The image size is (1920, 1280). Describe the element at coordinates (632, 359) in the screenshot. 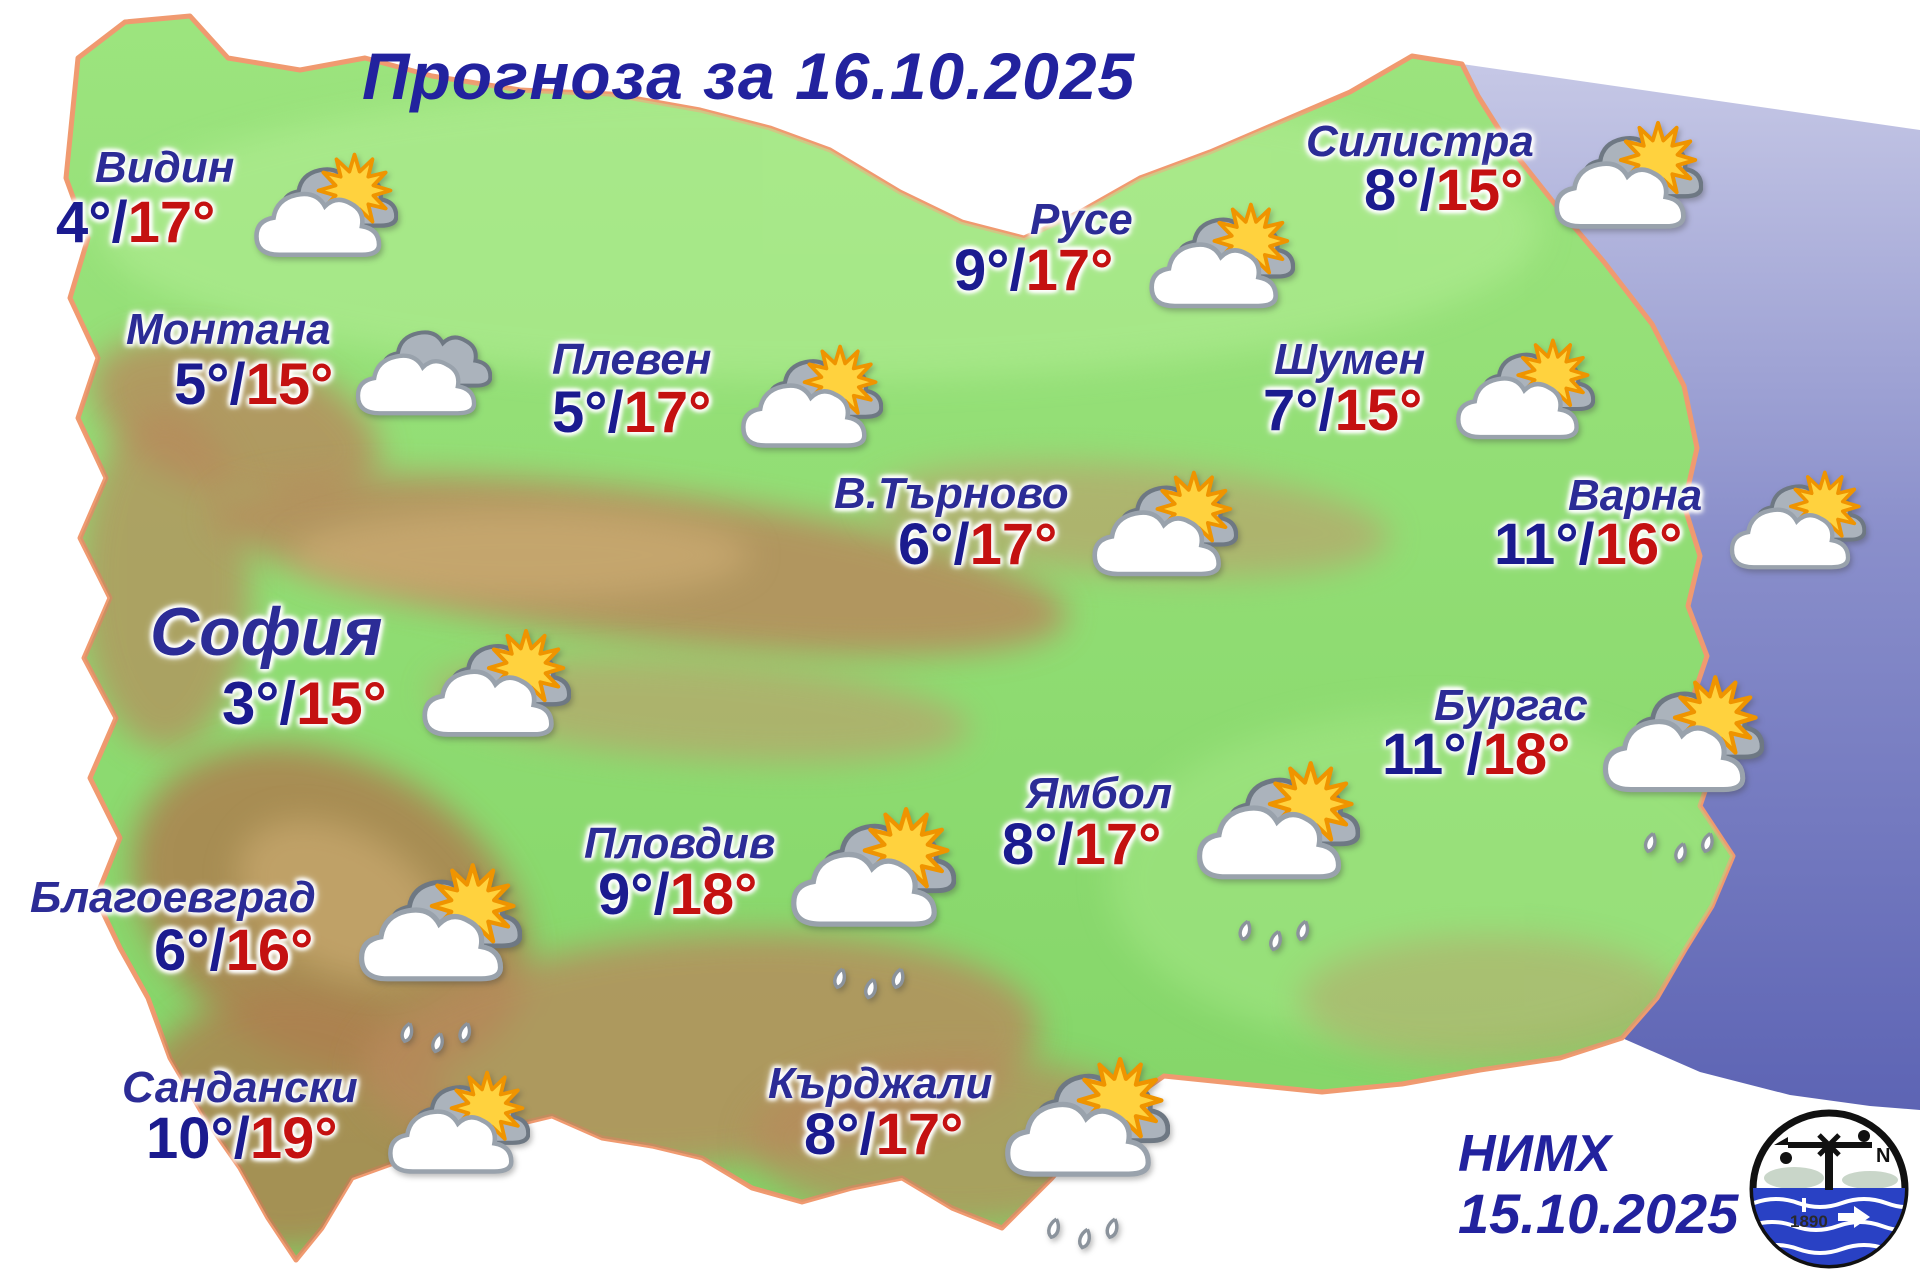

I see `city-label-плевен: Плевен` at that location.